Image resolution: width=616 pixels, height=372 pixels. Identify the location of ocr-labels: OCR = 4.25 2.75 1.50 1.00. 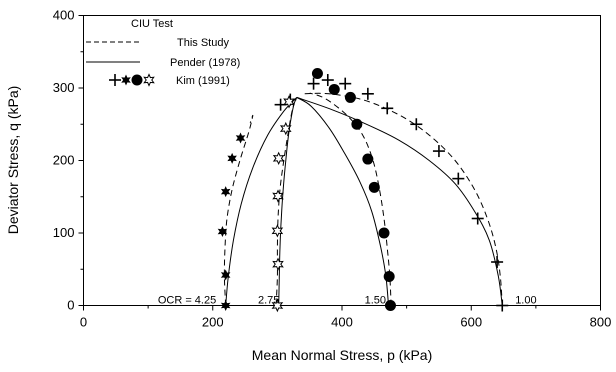
(347, 301).